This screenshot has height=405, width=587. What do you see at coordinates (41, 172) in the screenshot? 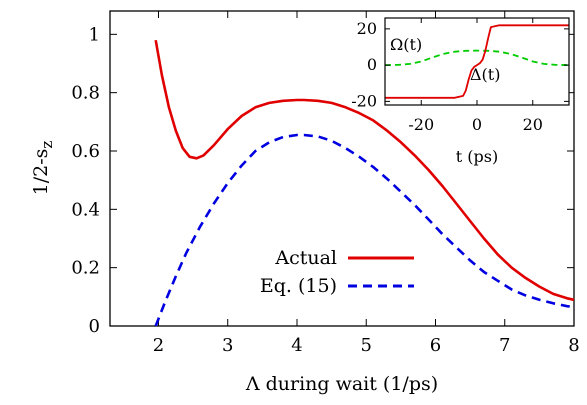
I see `y-axis-label-main: 1/2-s` at bounding box center [41, 172].